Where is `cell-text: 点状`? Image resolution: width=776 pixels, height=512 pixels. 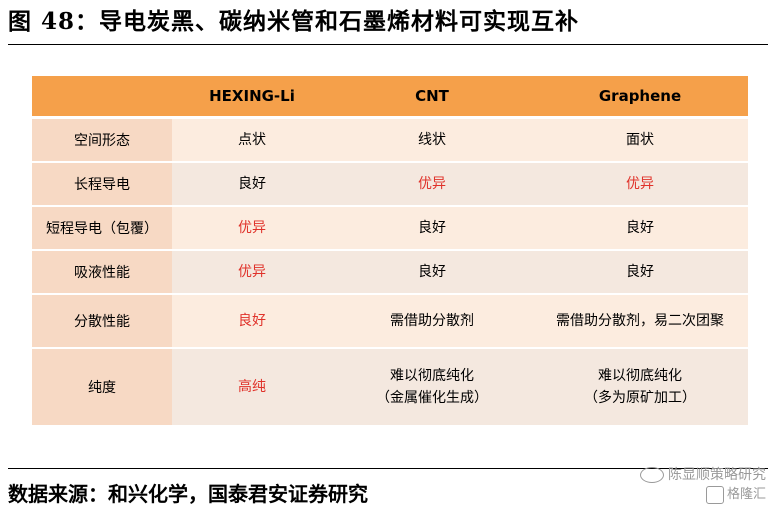 cell-text: 点状 is located at coordinates (252, 139).